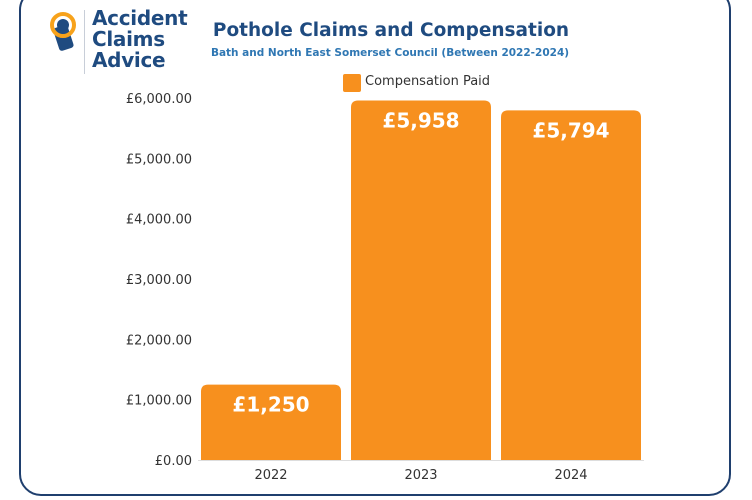 The image size is (752, 500). What do you see at coordinates (84, 42) in the screenshot?
I see `logo-divider` at bounding box center [84, 42].